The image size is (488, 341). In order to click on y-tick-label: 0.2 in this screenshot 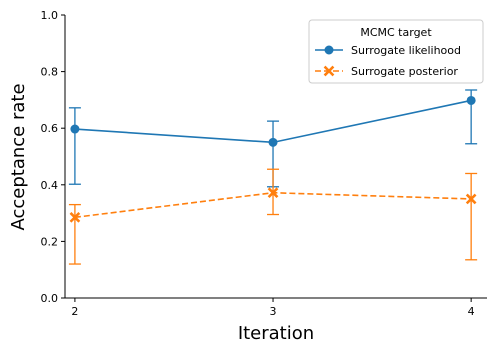, I will do `click(50, 241)`.